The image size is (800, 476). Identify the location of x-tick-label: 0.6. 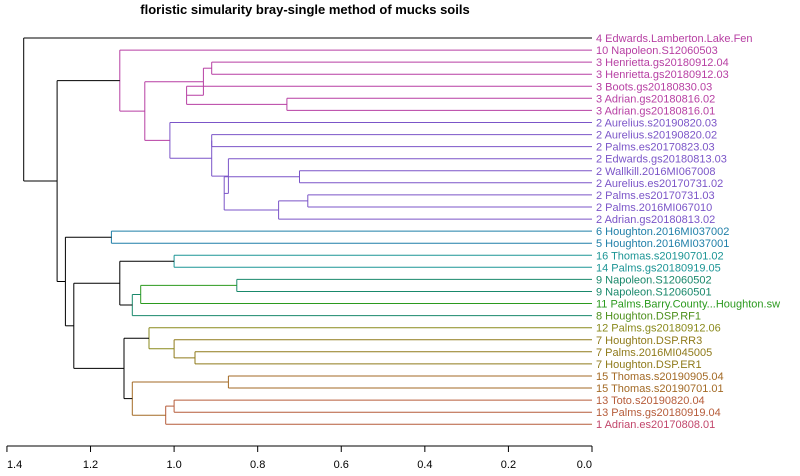
(341, 465).